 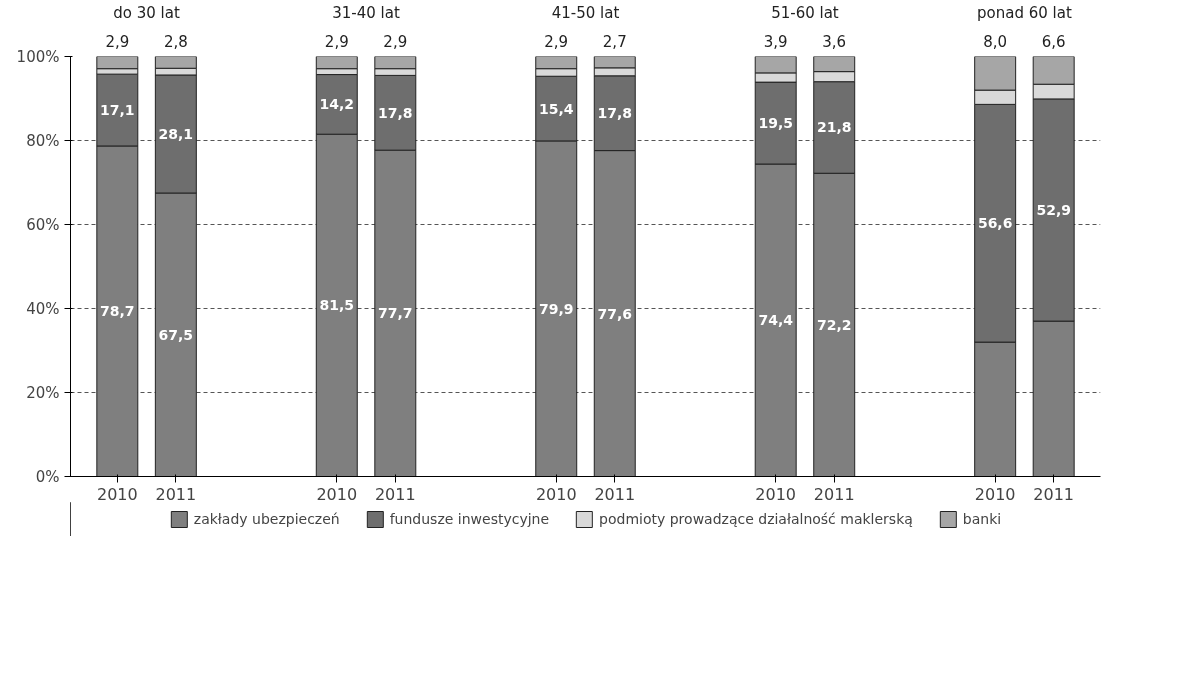 I want to click on data-label: 2,7, so click(x=614, y=41).